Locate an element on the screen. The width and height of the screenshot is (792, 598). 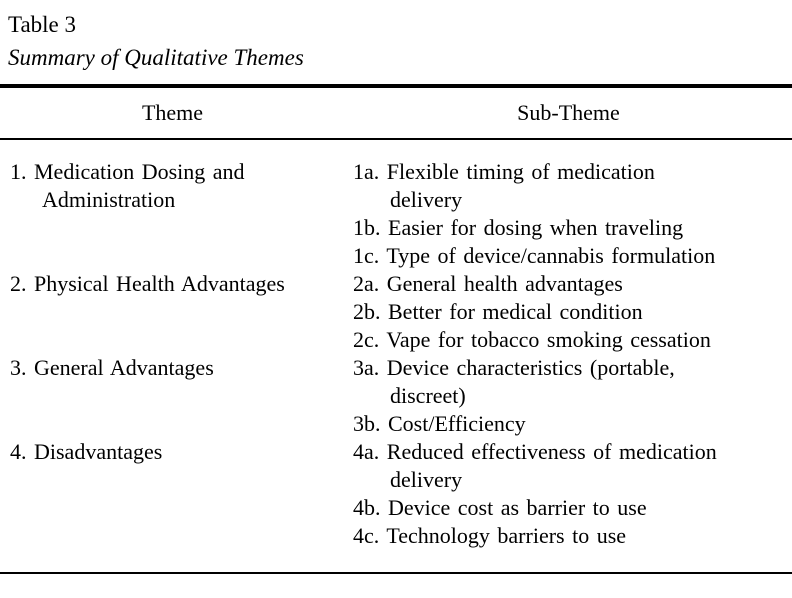
header-rule is located at coordinates (396, 139).